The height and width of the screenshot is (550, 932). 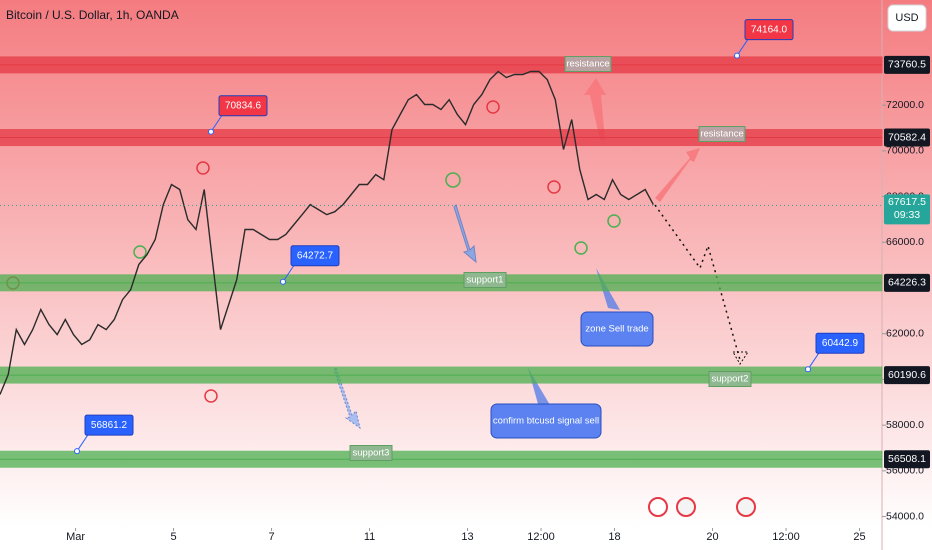 I want to click on callout-label: 56861.2, so click(x=109, y=425).